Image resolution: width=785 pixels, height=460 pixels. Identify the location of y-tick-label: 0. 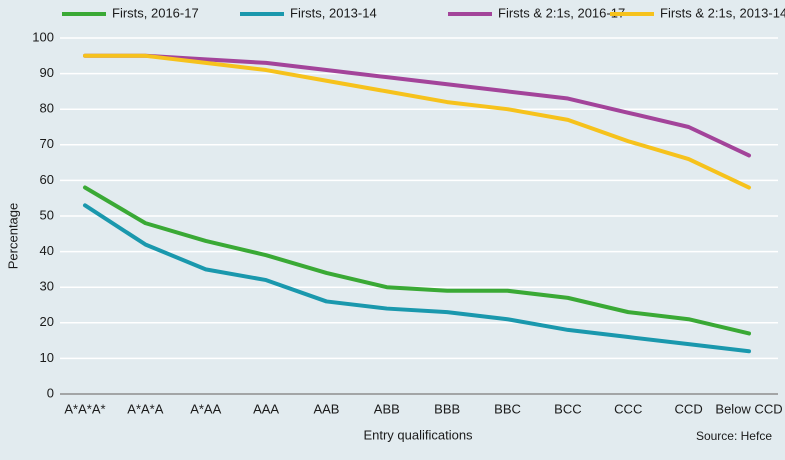
(50, 392).